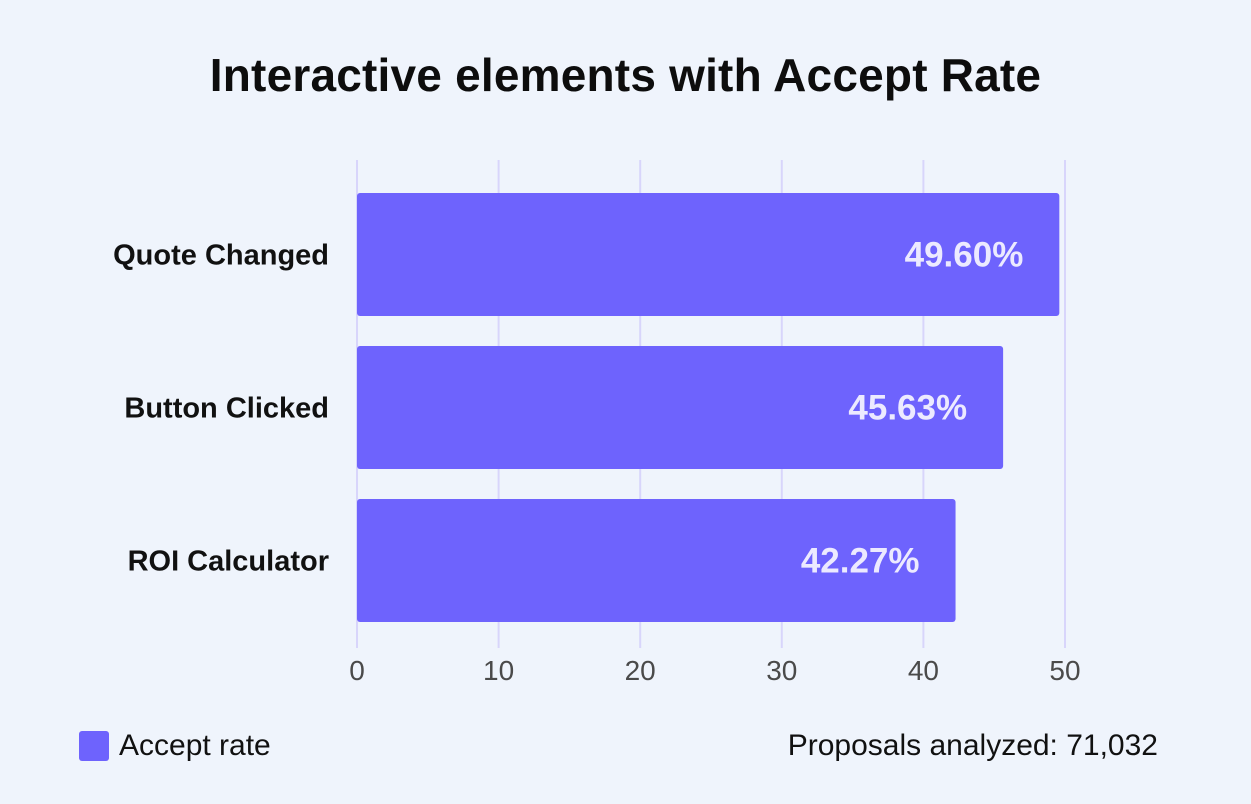 This screenshot has height=804, width=1251. I want to click on proposals-analyzed-note: Proposals analyzed: 71,032, so click(972, 745).